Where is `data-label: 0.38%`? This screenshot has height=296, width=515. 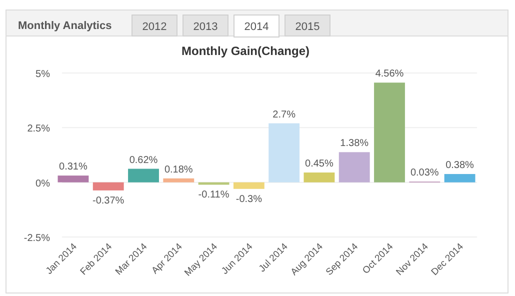 data-label: 0.38% is located at coordinates (460, 166).